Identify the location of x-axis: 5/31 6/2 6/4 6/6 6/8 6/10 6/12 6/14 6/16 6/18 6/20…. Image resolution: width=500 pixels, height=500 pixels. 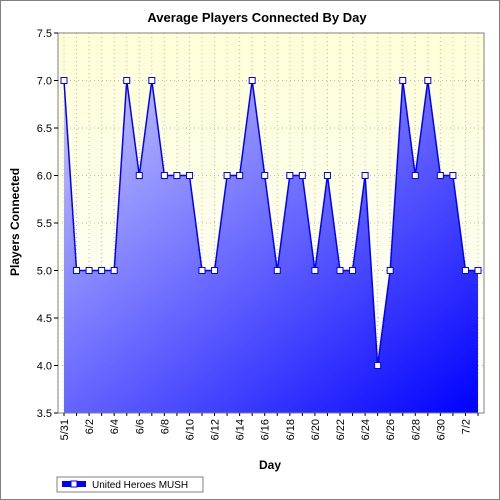
(269, 426).